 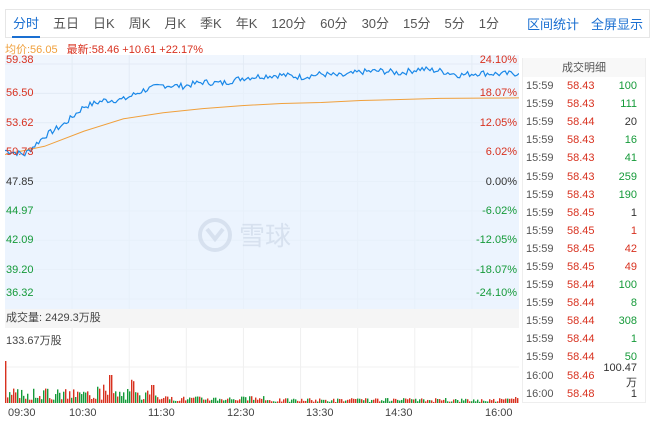 What do you see at coordinates (499, 413) in the screenshot?
I see `time-tick-label: 16:00` at bounding box center [499, 413].